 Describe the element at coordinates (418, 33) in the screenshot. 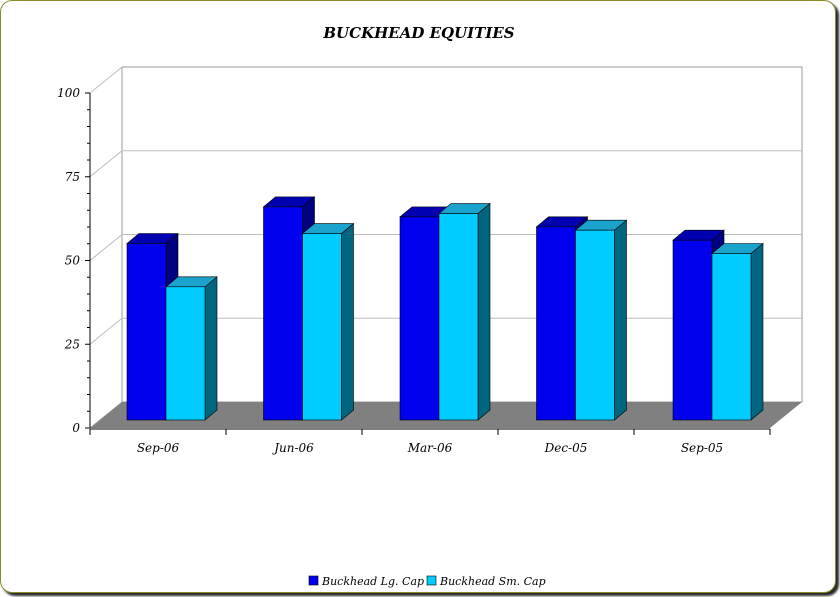

I see `chart-title: BUCKHEAD EQUITIES` at that location.